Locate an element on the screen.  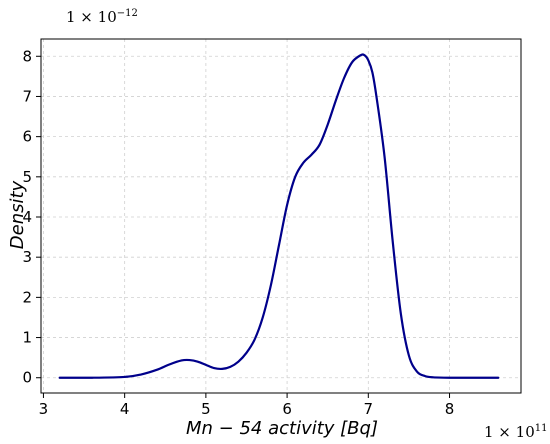
x-tick-label: 3 is located at coordinates (44, 409).